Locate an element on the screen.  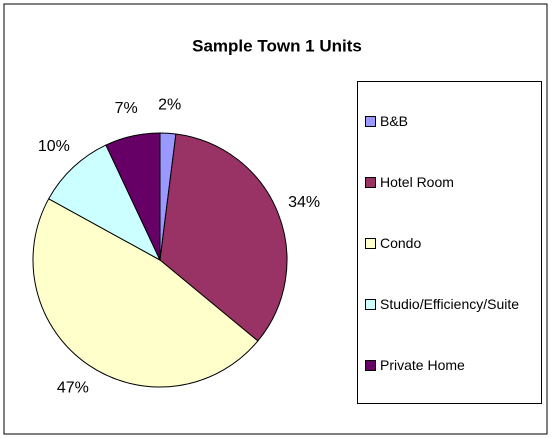
legend-label: Hotel Room is located at coordinates (417, 181).